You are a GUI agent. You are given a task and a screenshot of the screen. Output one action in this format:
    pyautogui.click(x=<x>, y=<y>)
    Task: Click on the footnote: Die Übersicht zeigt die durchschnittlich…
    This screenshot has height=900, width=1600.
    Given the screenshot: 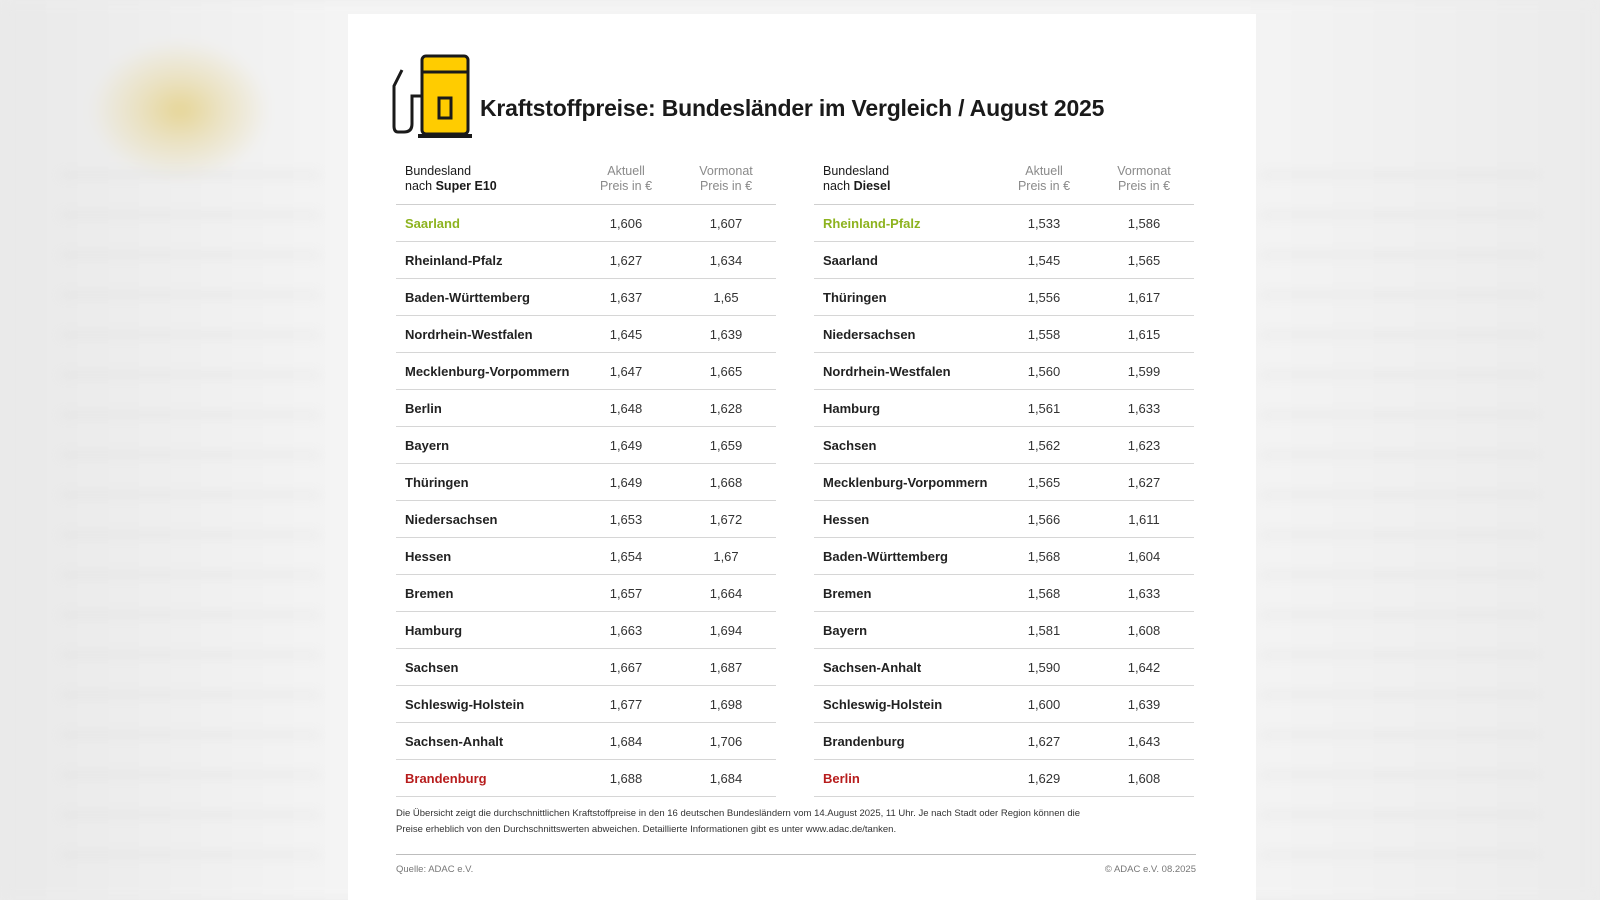 What is the action you would take?
    pyautogui.click(x=738, y=821)
    